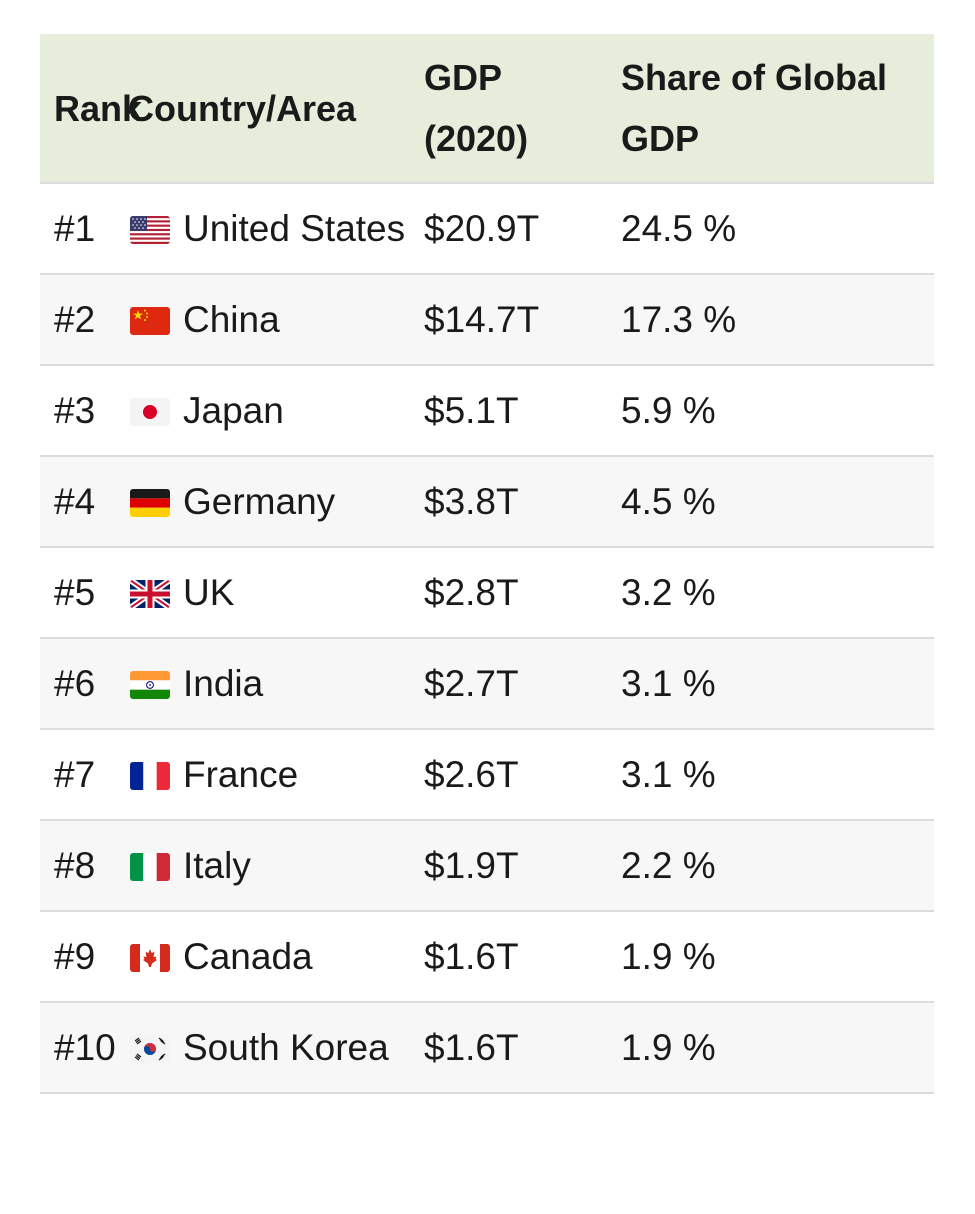 This screenshot has height=1214, width=975. What do you see at coordinates (770, 502) in the screenshot?
I see `share-cell: 4.5 %` at bounding box center [770, 502].